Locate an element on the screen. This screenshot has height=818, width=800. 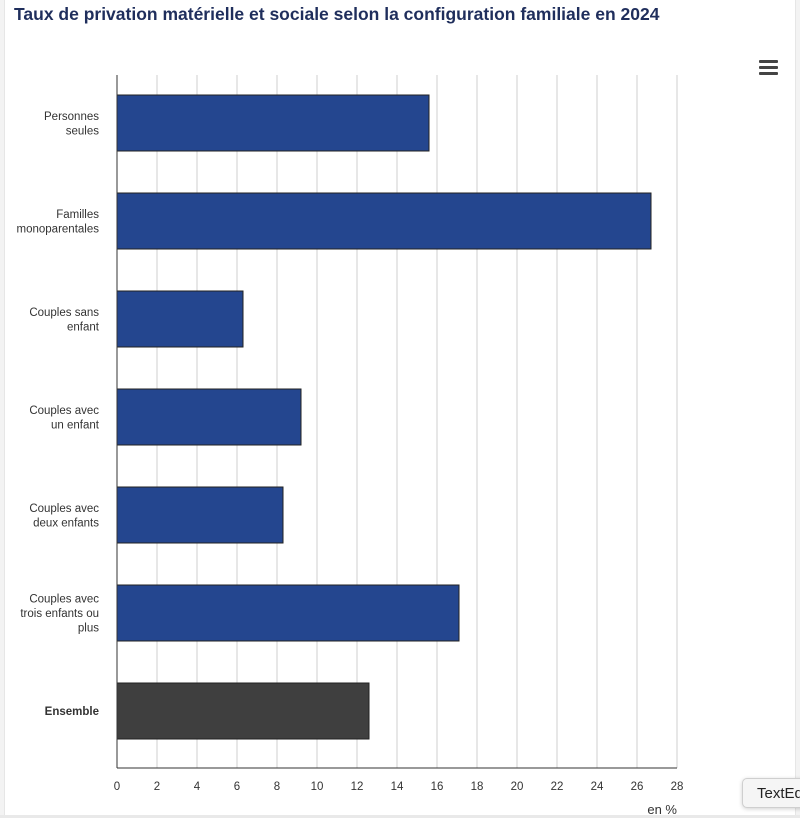
category-label-line: enfant is located at coordinates (83, 327).